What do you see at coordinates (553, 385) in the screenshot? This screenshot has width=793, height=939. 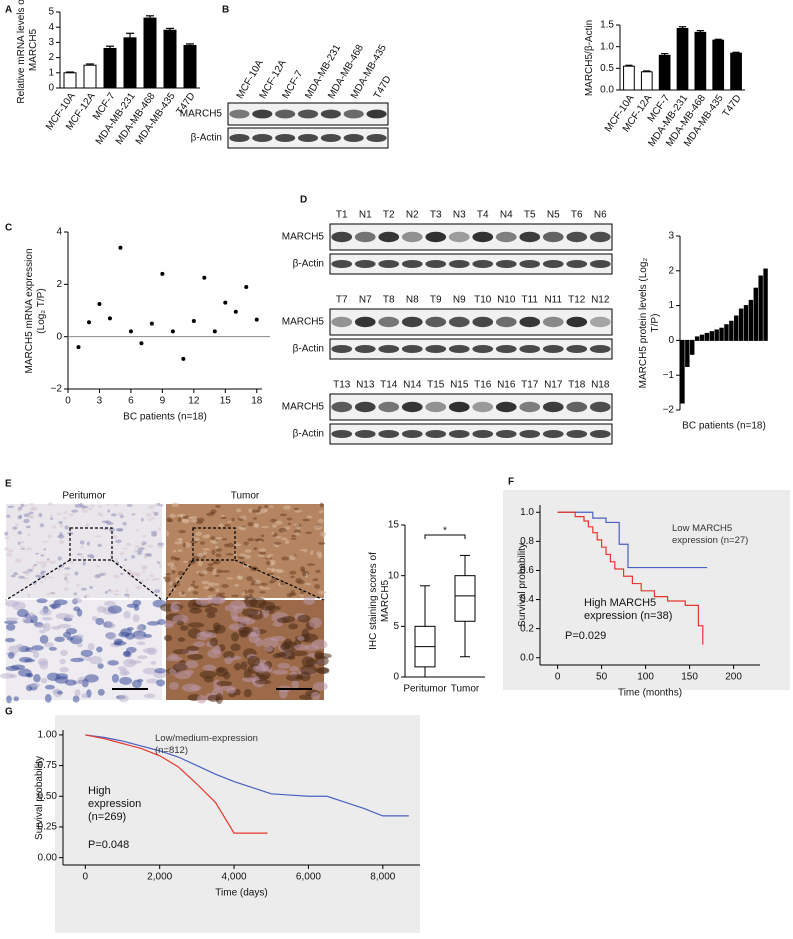 I see `lane-label: N17` at bounding box center [553, 385].